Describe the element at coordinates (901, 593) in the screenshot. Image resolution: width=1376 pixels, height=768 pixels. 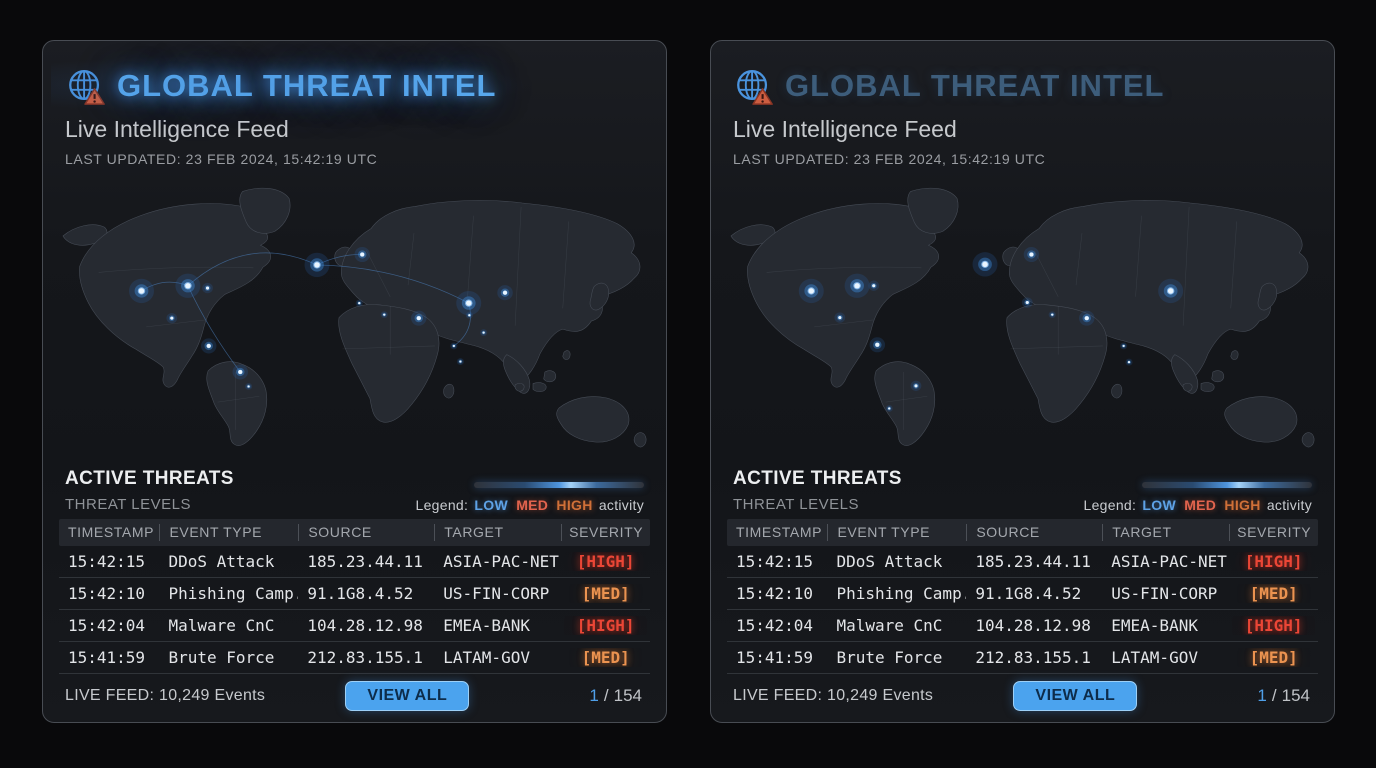
I see `event-type-cell: Phishing Camp.` at that location.